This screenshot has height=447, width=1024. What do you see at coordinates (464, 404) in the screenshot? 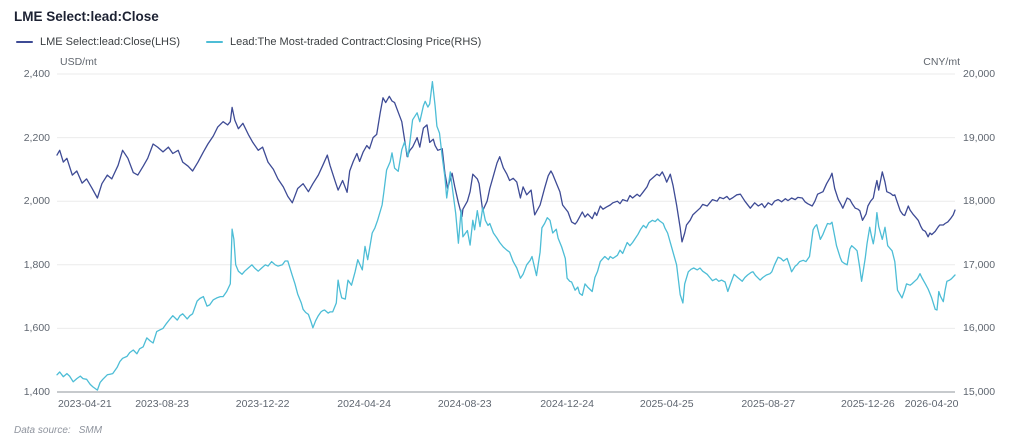
I see `x-axis-tick: 2024-08-23` at bounding box center [464, 404].